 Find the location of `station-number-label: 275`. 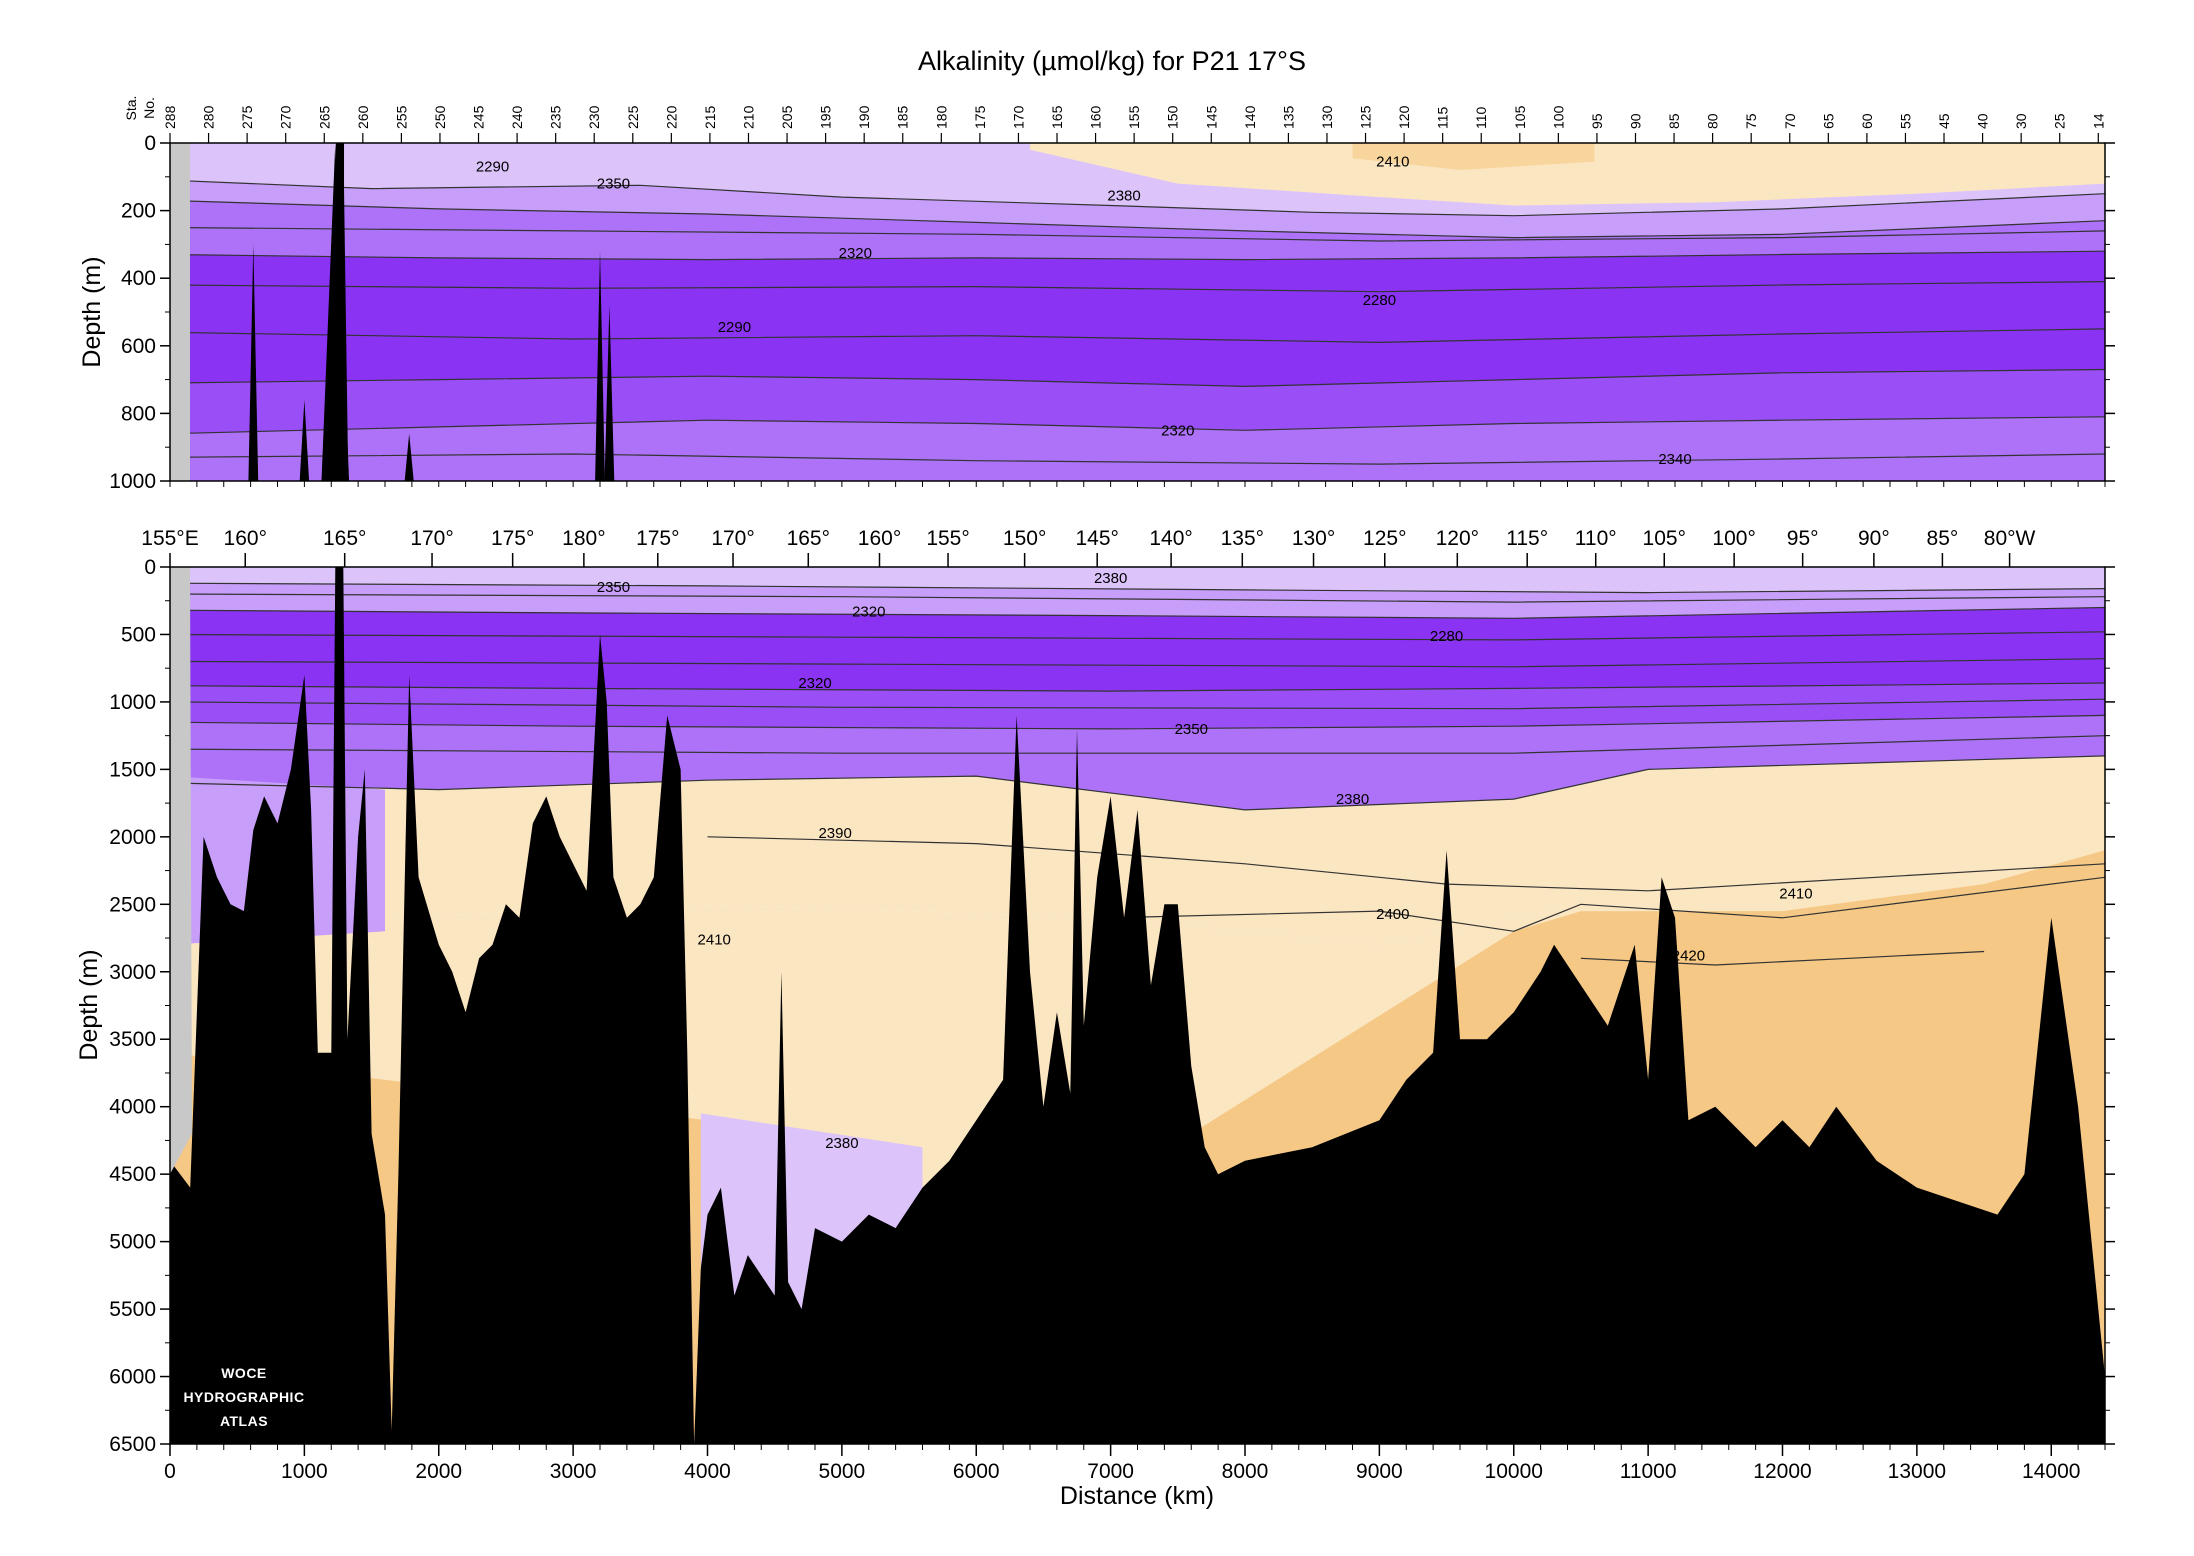

station-number-label: 275 is located at coordinates (247, 117).